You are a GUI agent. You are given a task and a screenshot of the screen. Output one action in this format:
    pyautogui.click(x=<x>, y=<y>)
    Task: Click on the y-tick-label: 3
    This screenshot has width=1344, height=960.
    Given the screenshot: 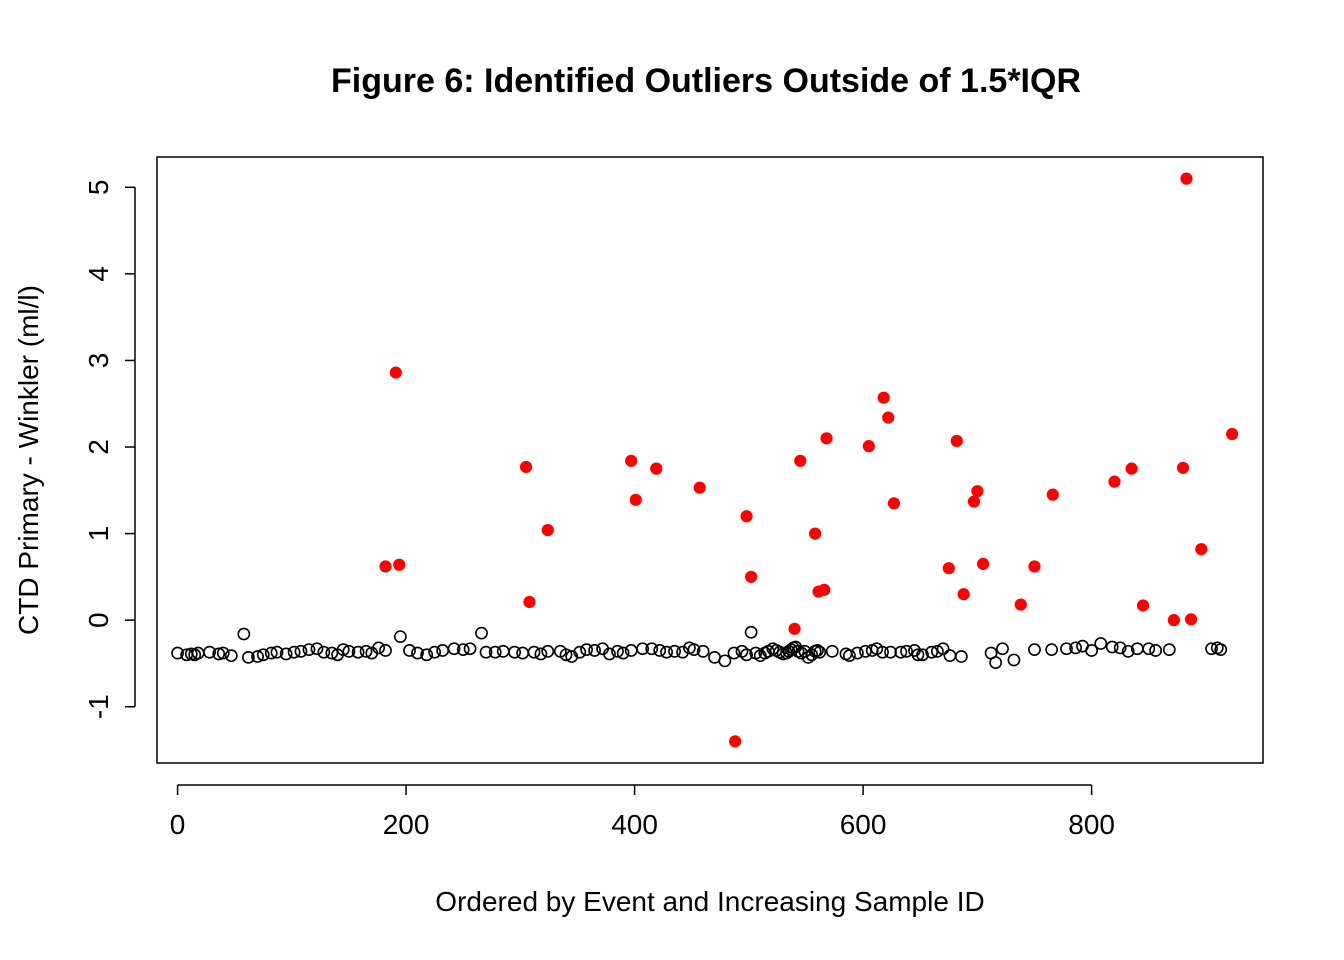 What is the action you would take?
    pyautogui.click(x=98, y=361)
    